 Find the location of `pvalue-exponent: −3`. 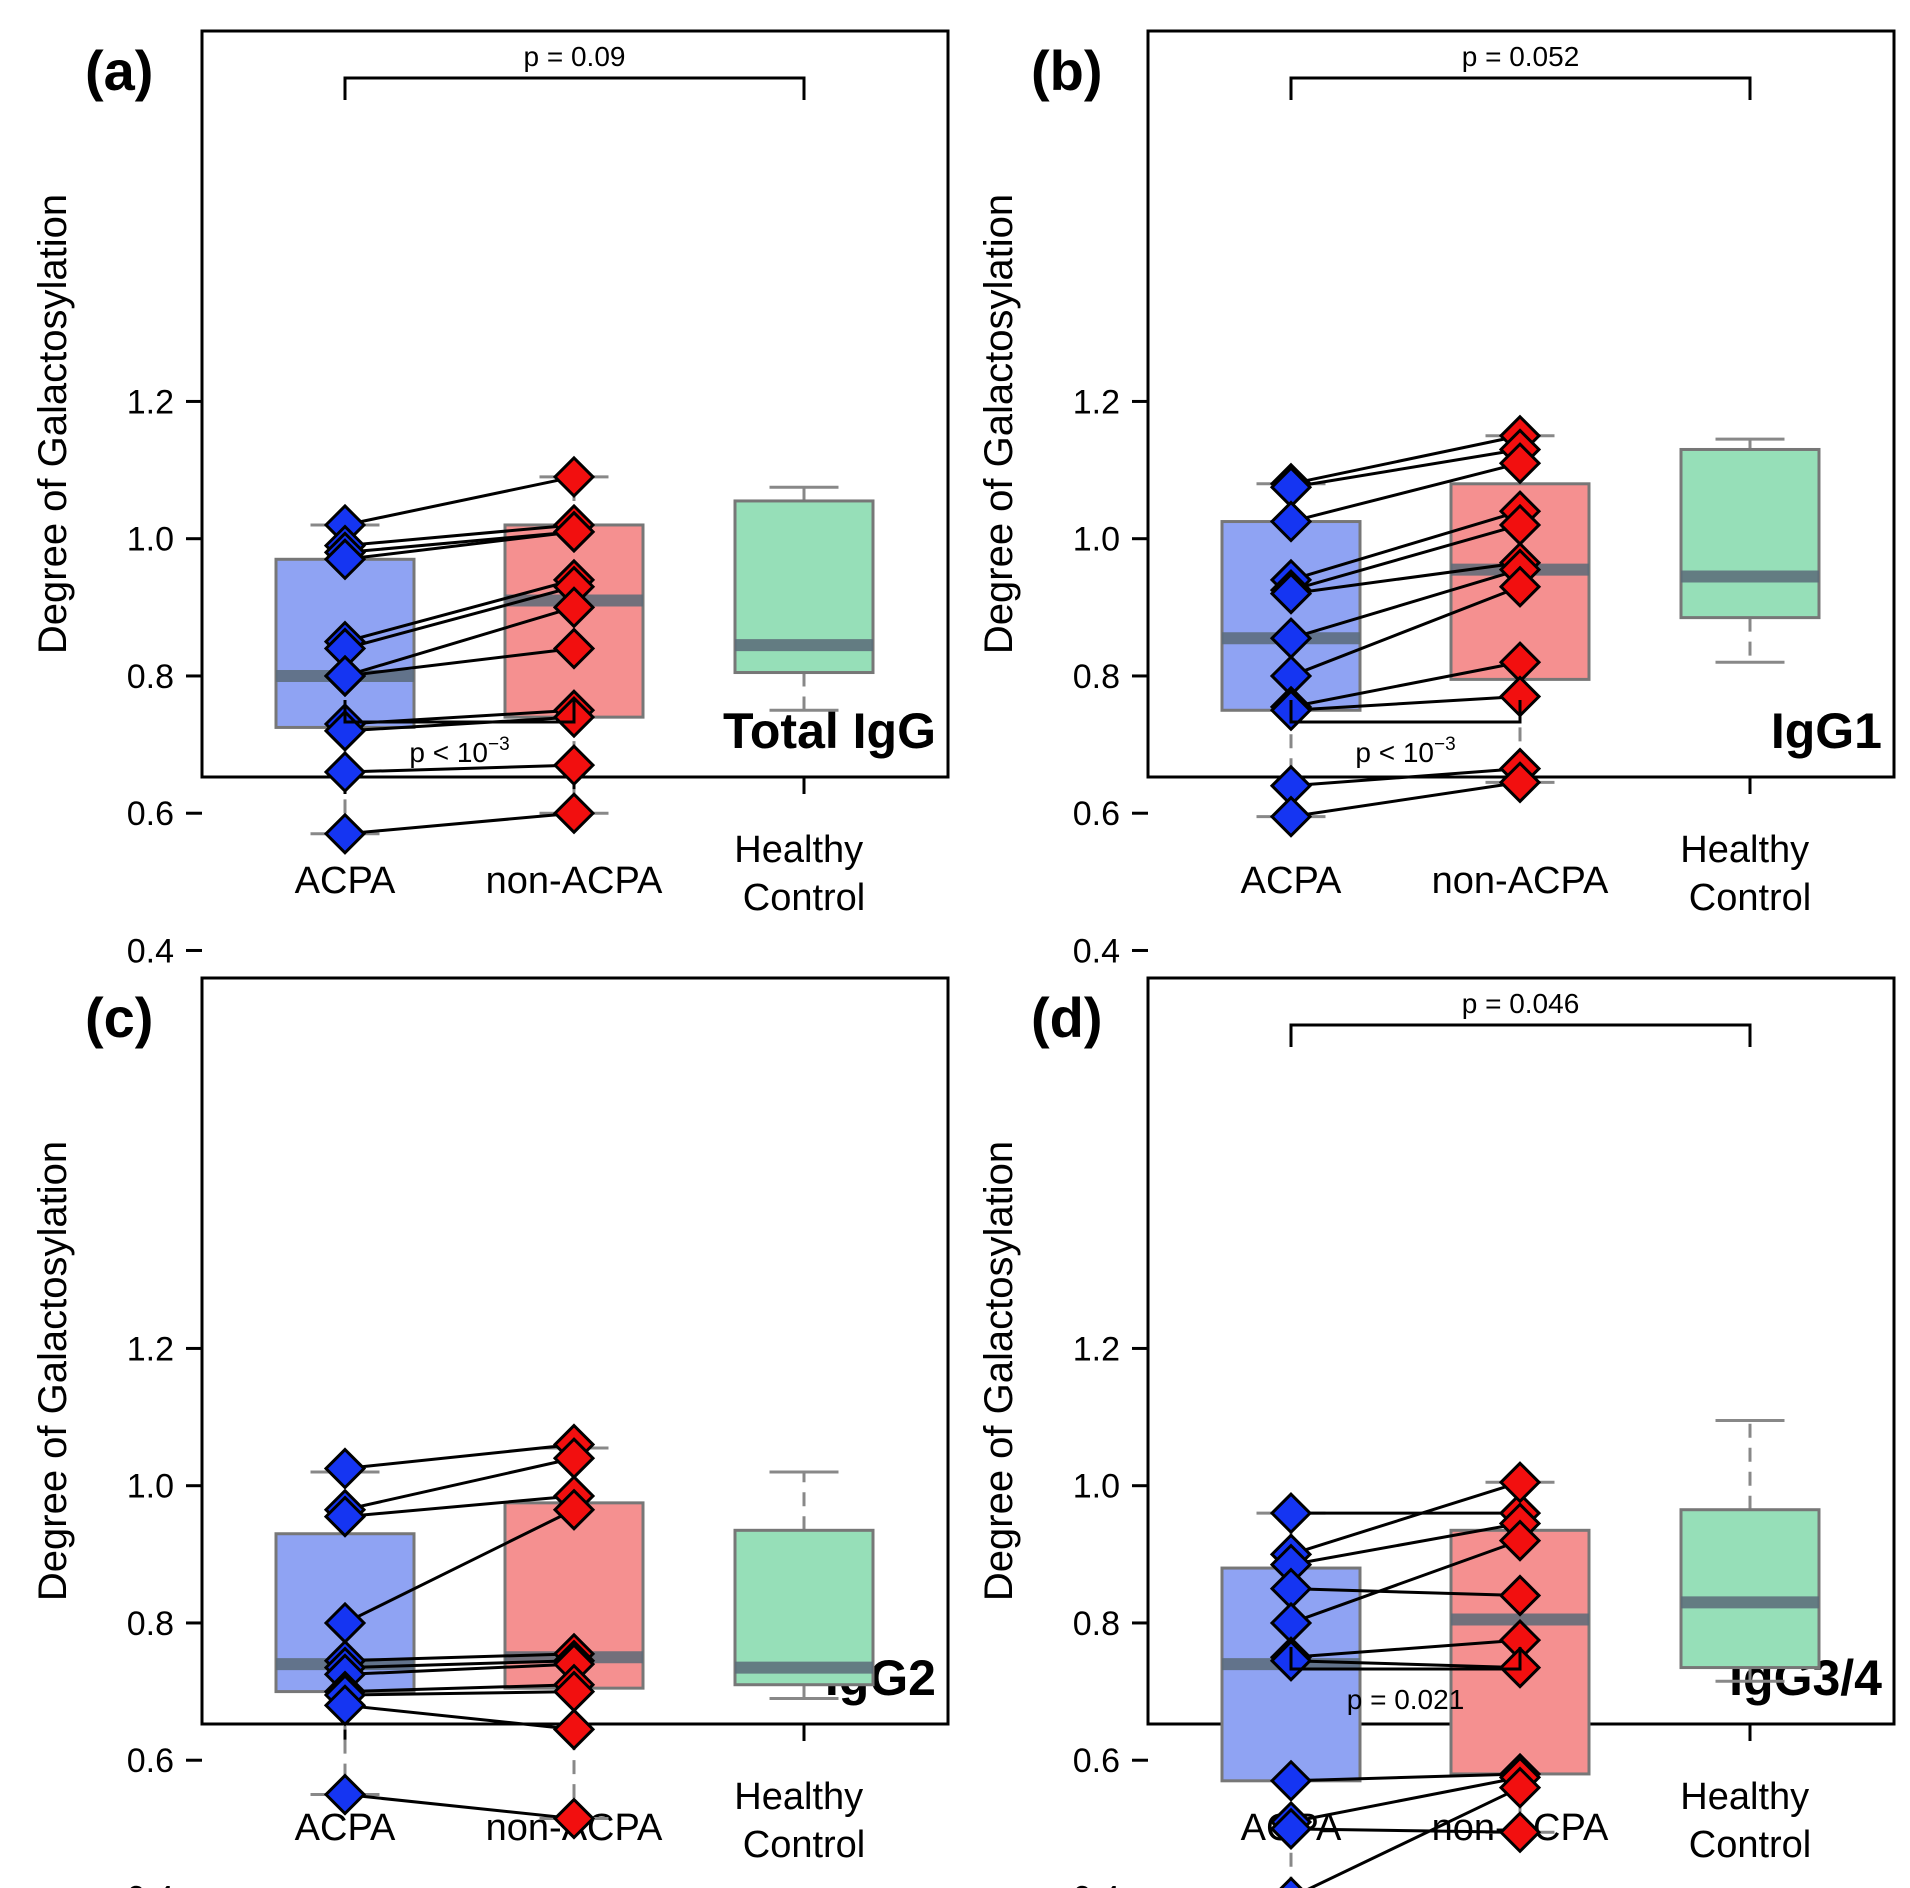

pvalue-exponent: −3 is located at coordinates (1445, 744).